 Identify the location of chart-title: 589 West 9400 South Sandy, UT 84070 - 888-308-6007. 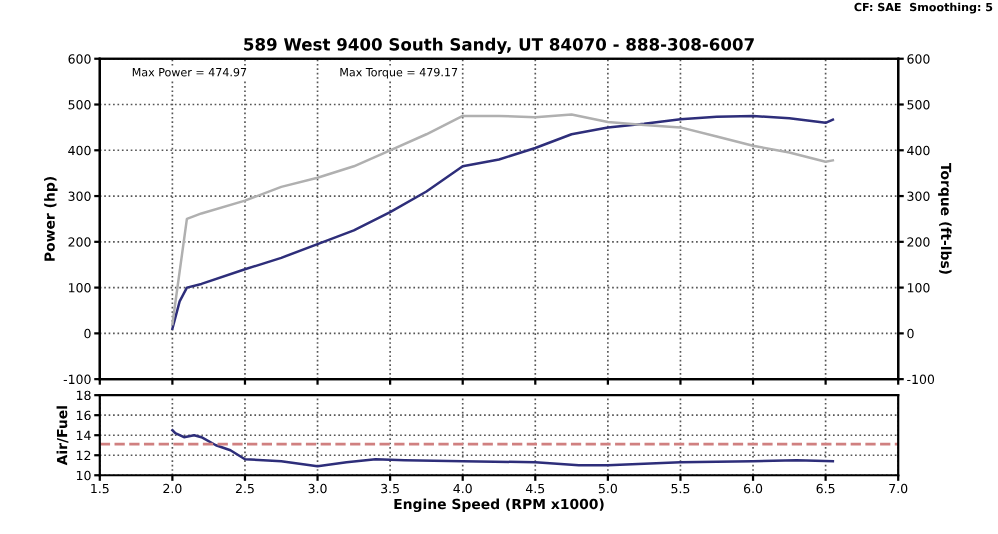
(499, 45).